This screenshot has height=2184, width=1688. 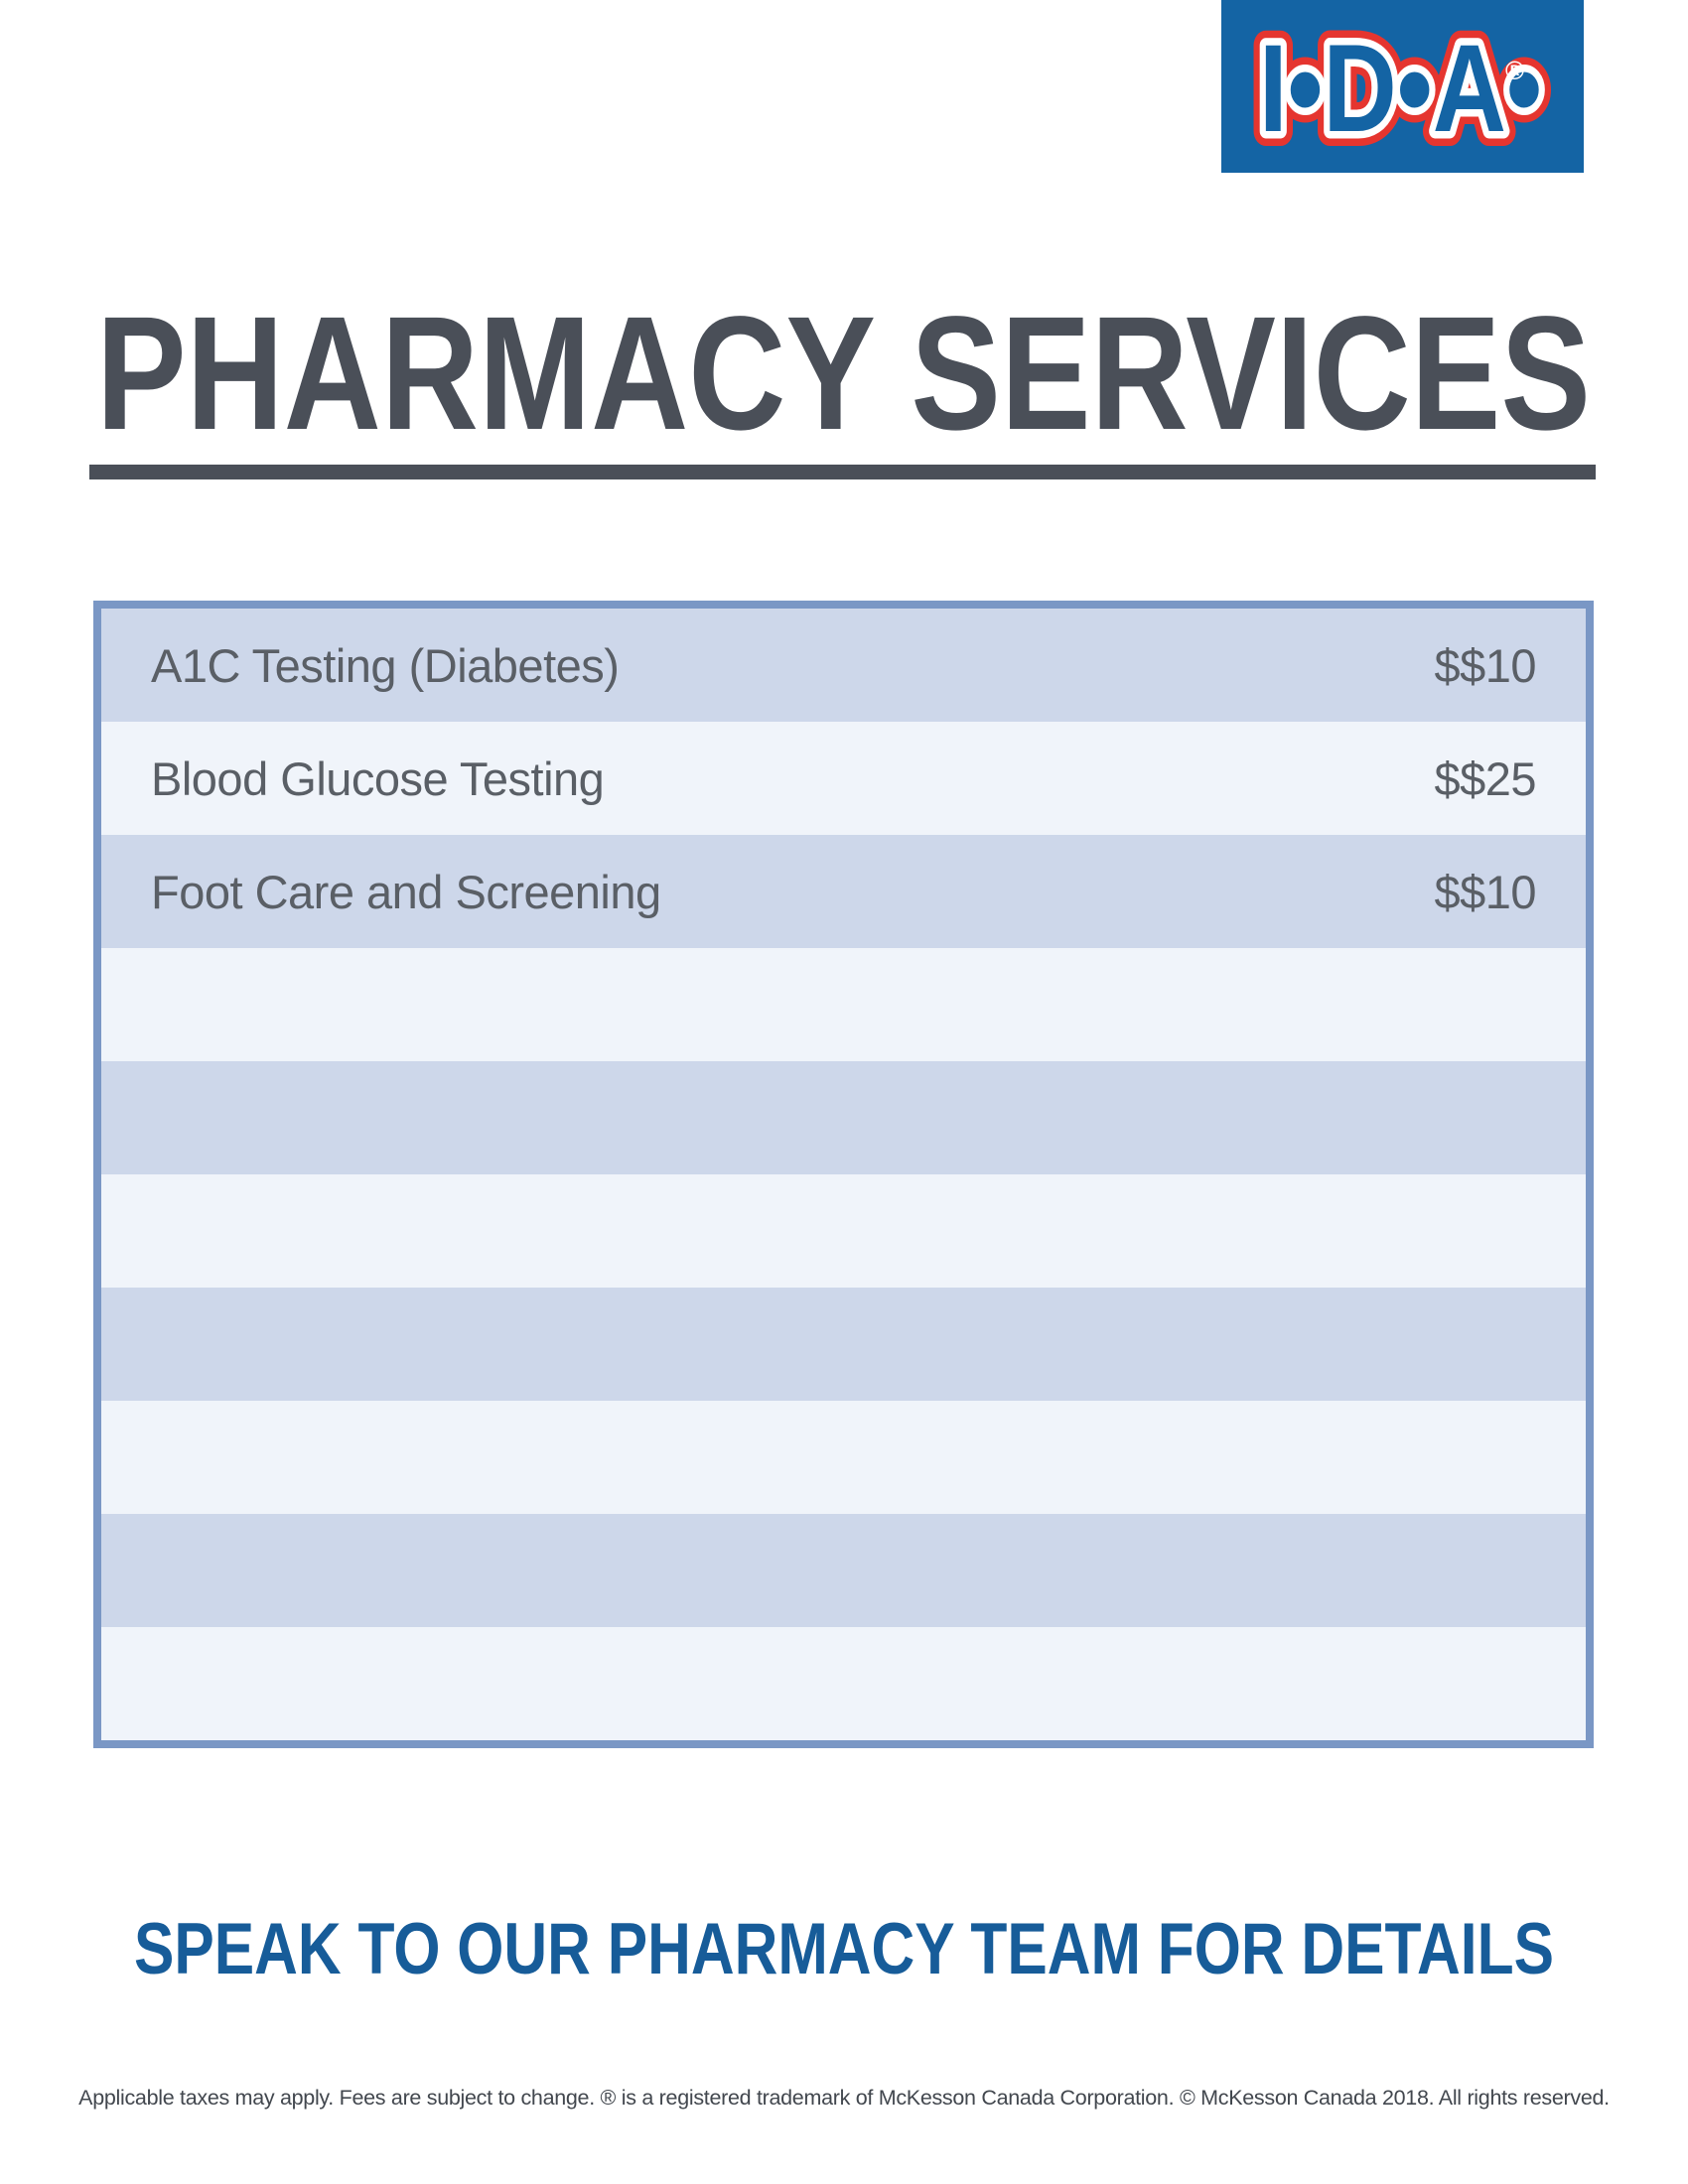 I want to click on cta-banner: SPEAK TO OUR PHARMACY TEAM FOR DETAILS, so click(x=844, y=1949).